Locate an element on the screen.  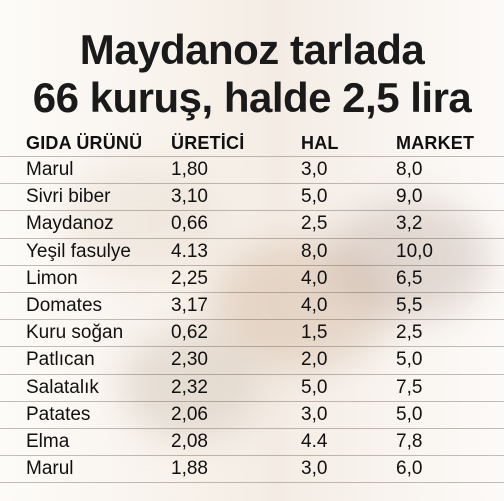
table-row: Limon 2,25 4,0 6,5 is located at coordinates (252, 279).